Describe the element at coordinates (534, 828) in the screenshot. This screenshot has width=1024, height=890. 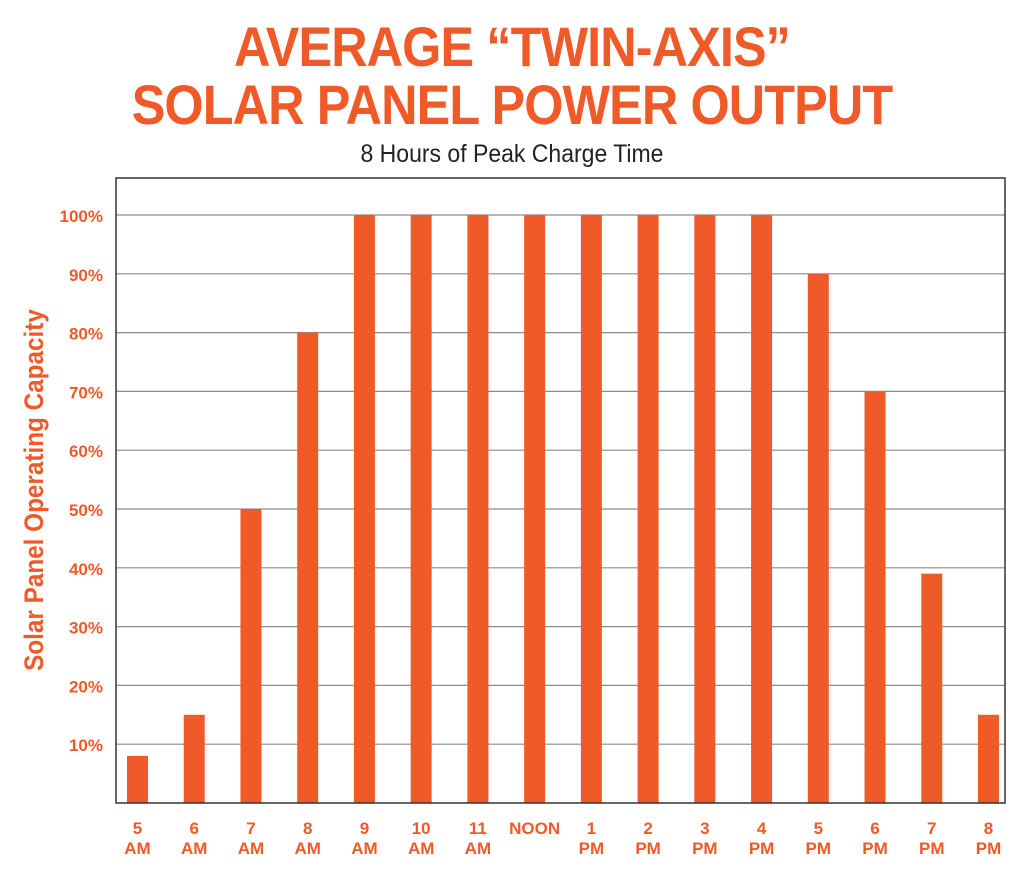
I see `x-tick-label: NOON` at that location.